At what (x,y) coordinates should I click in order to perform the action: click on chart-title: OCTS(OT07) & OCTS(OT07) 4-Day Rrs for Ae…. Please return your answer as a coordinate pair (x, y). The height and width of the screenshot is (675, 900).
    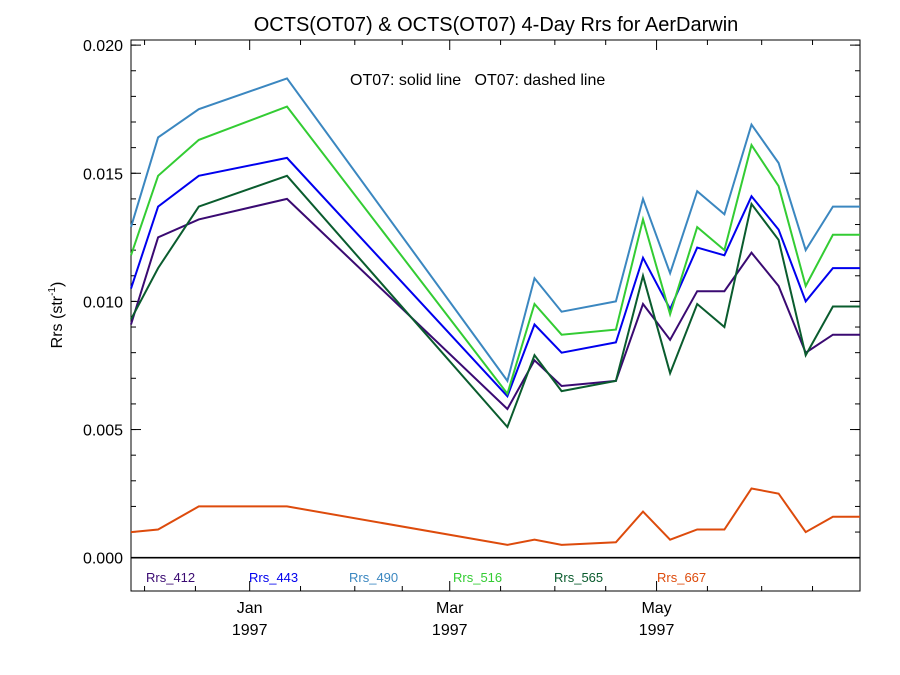
    Looking at the image, I should click on (496, 25).